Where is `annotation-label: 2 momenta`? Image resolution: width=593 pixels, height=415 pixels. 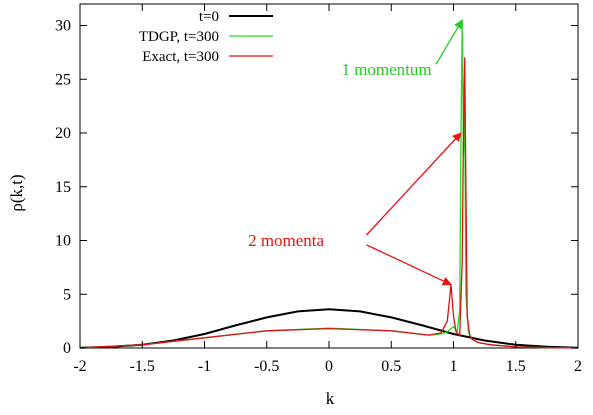 annotation-label: 2 momenta is located at coordinates (286, 240).